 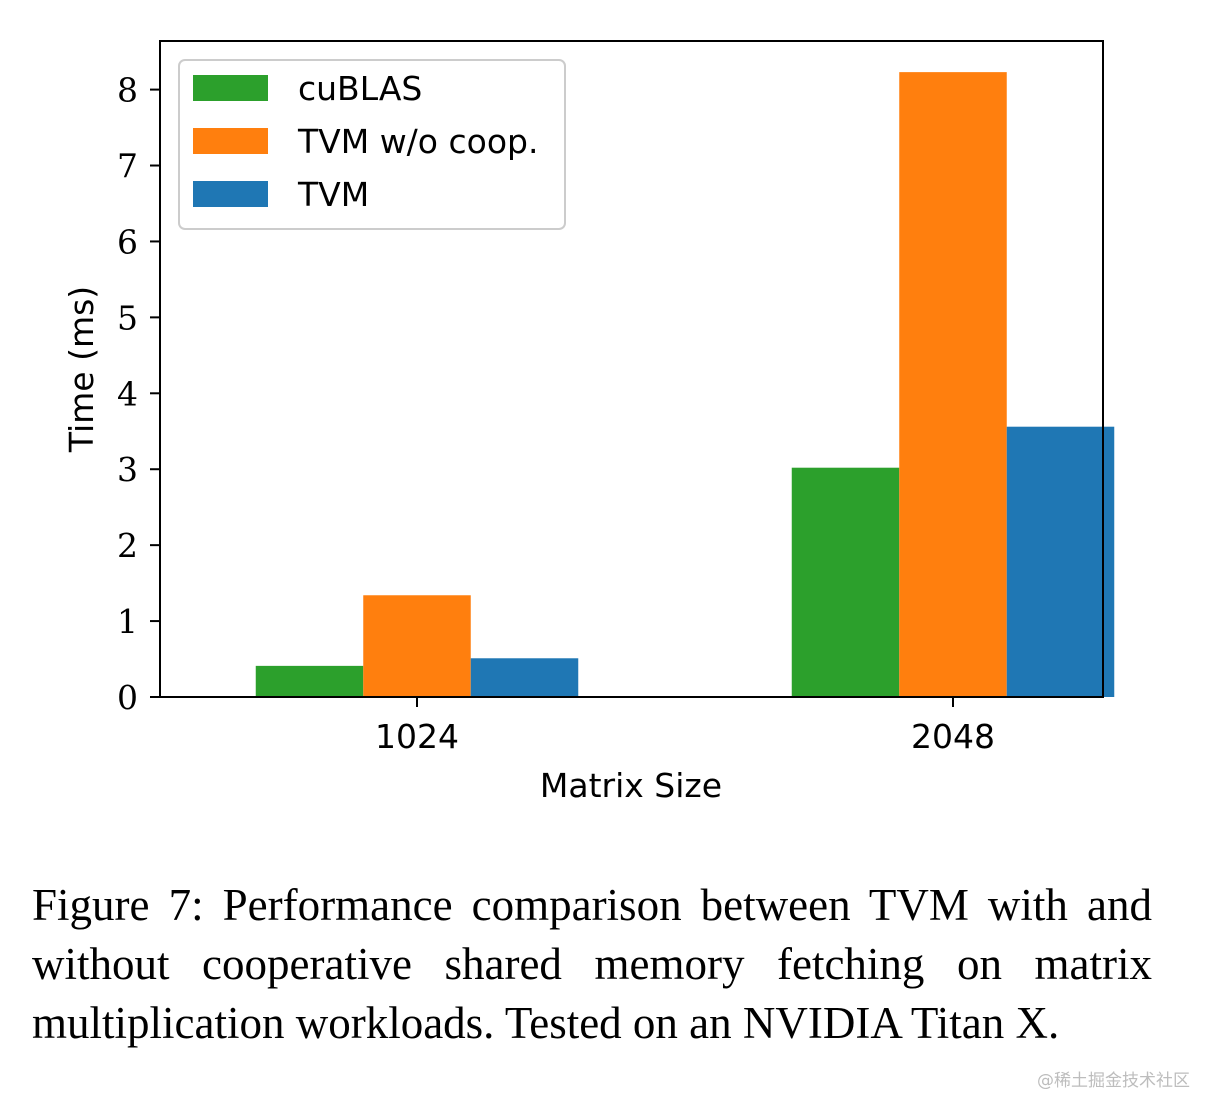 I want to click on legend-label: TVM w/o coop., so click(x=417, y=141).